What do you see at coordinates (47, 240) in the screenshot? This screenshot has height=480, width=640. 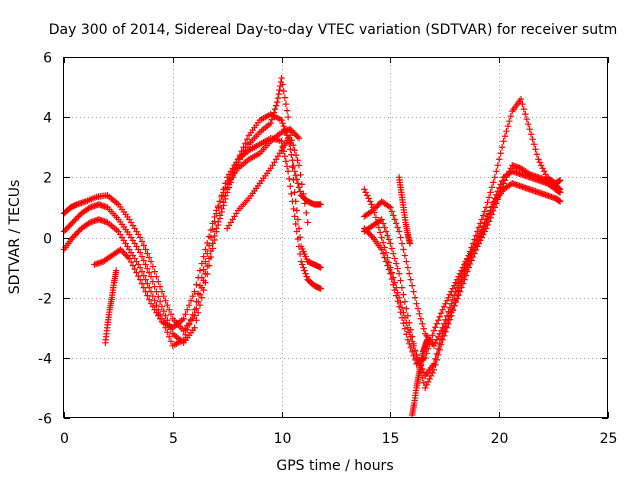 I see `y-tick-label: 0` at bounding box center [47, 240].